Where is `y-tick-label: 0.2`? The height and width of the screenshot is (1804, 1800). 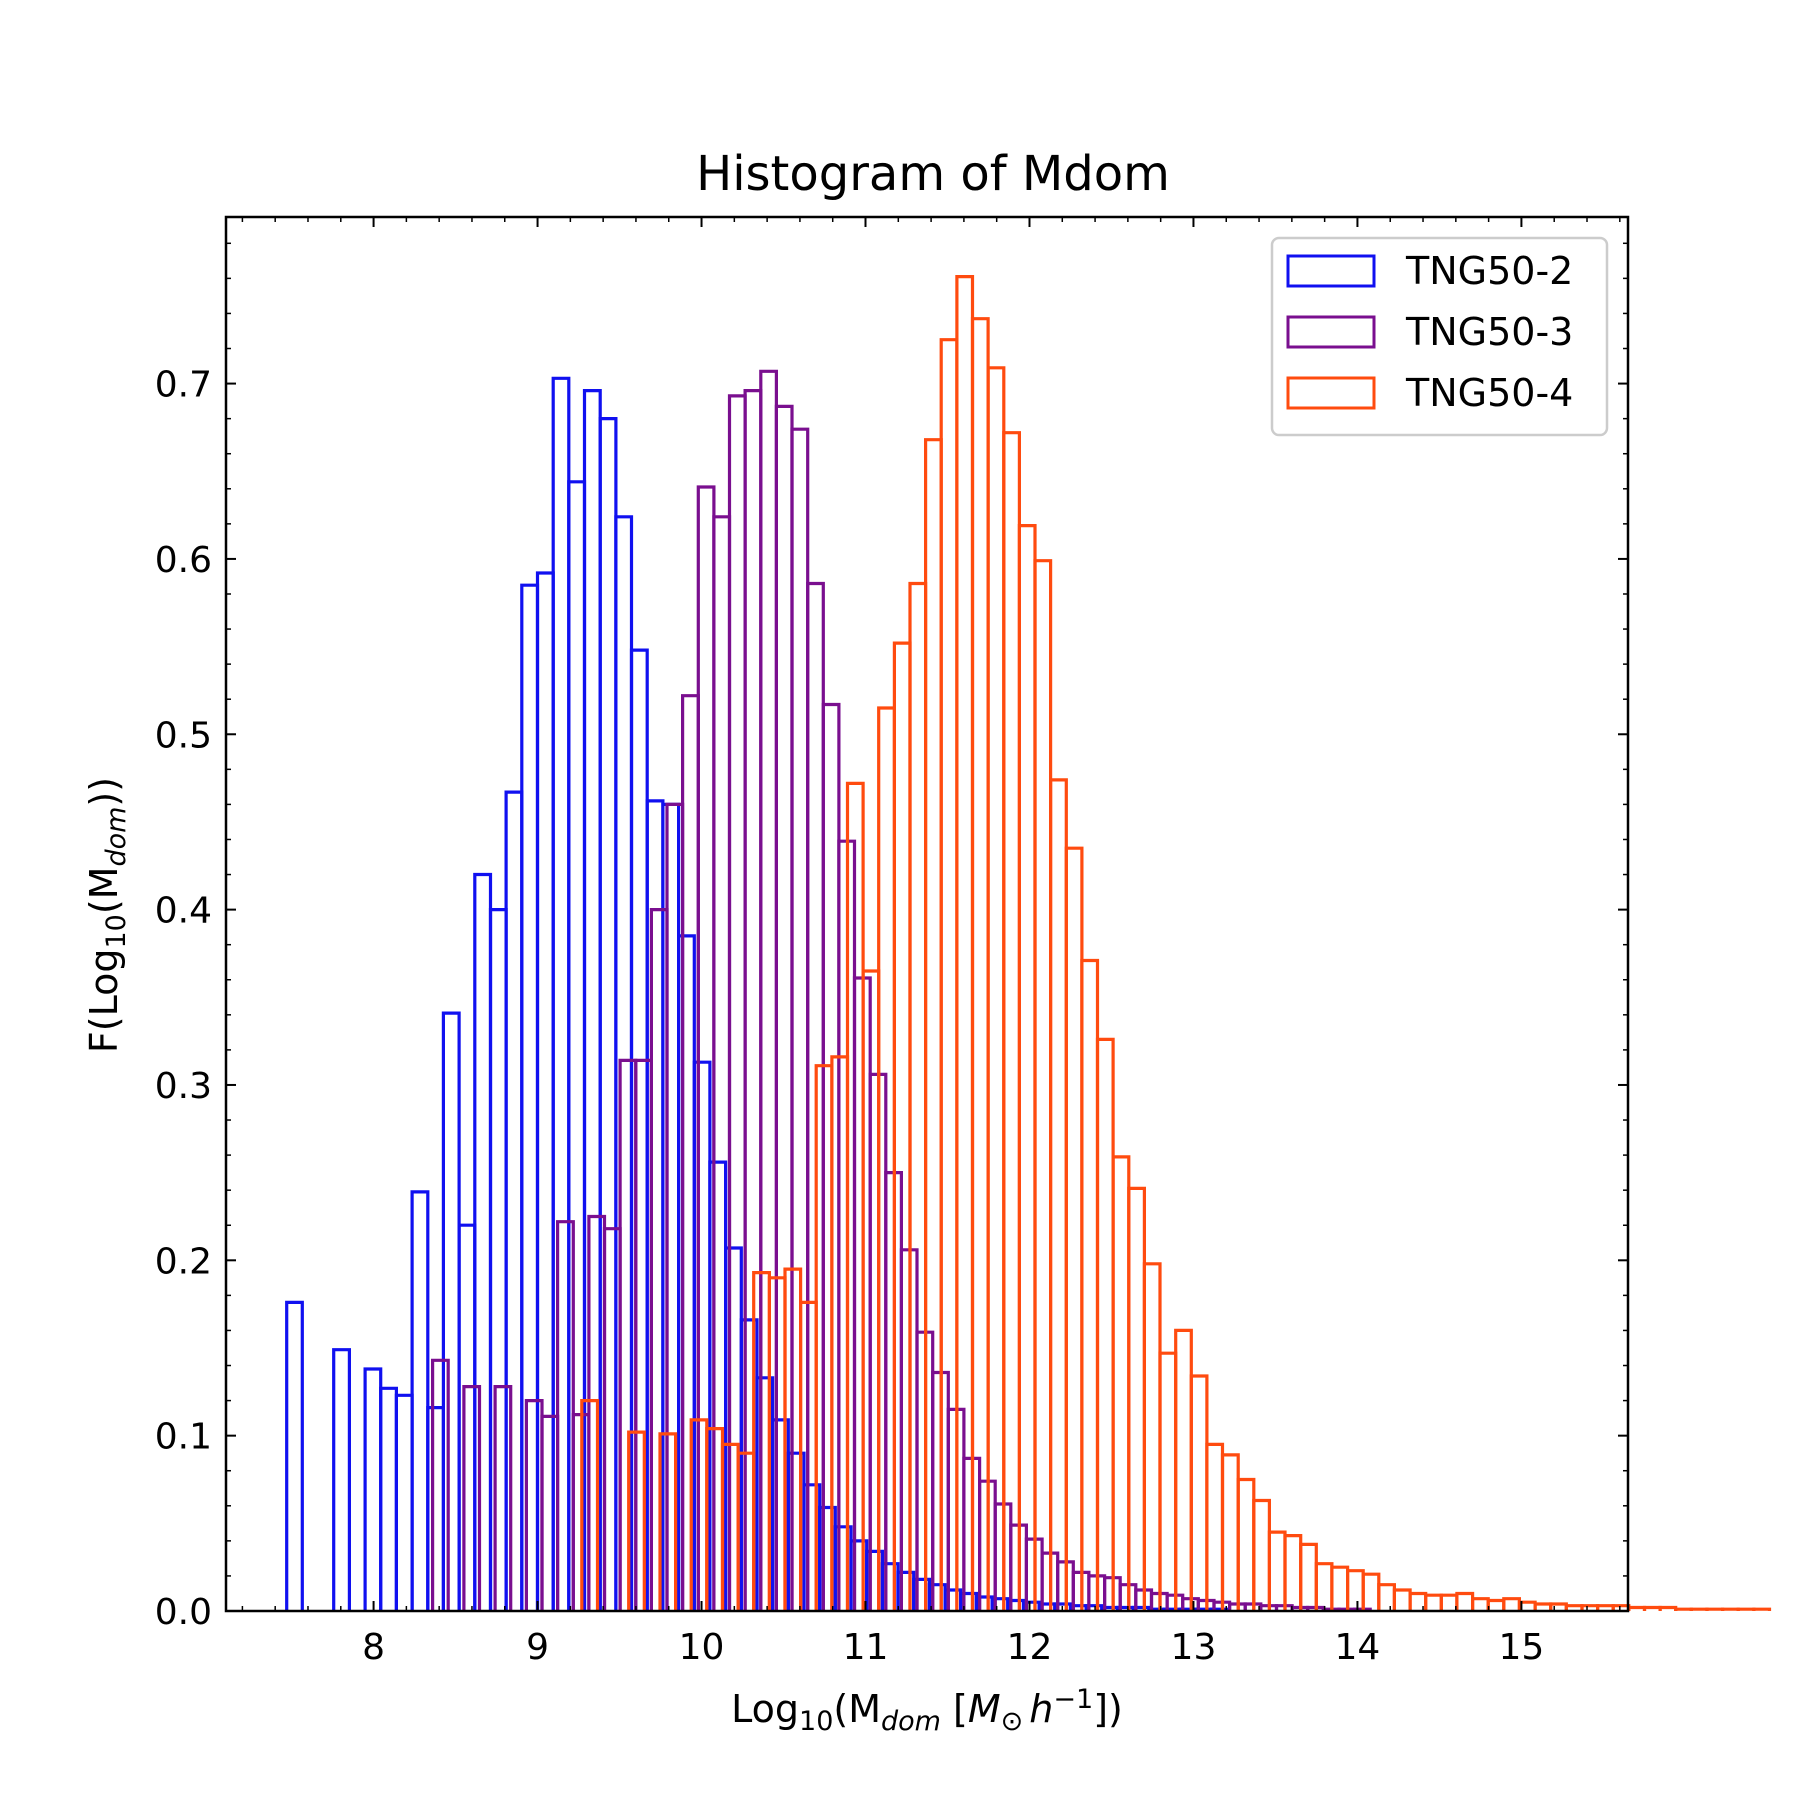 y-tick-label: 0.2 is located at coordinates (183, 1261).